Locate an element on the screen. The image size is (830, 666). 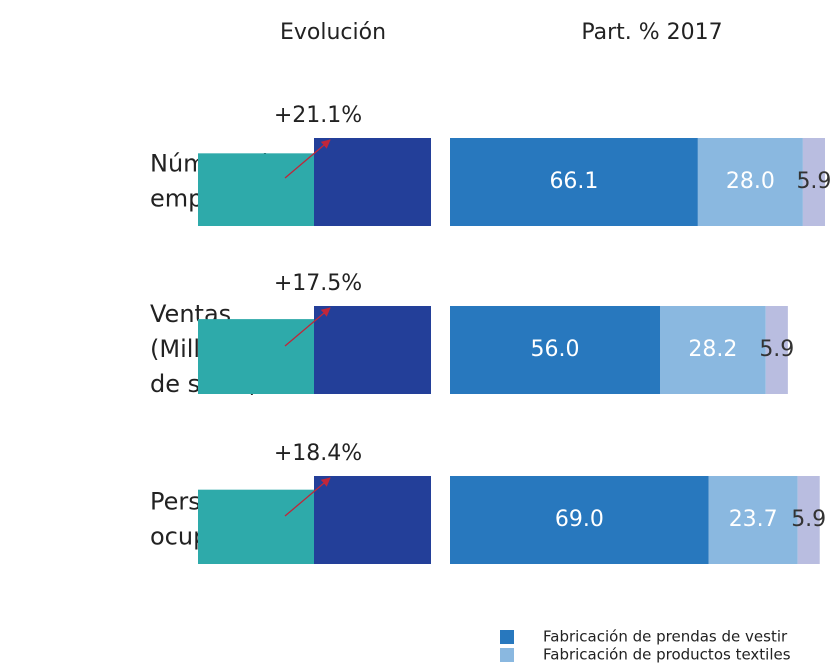
value-label: 28.0 is located at coordinates (750, 181).